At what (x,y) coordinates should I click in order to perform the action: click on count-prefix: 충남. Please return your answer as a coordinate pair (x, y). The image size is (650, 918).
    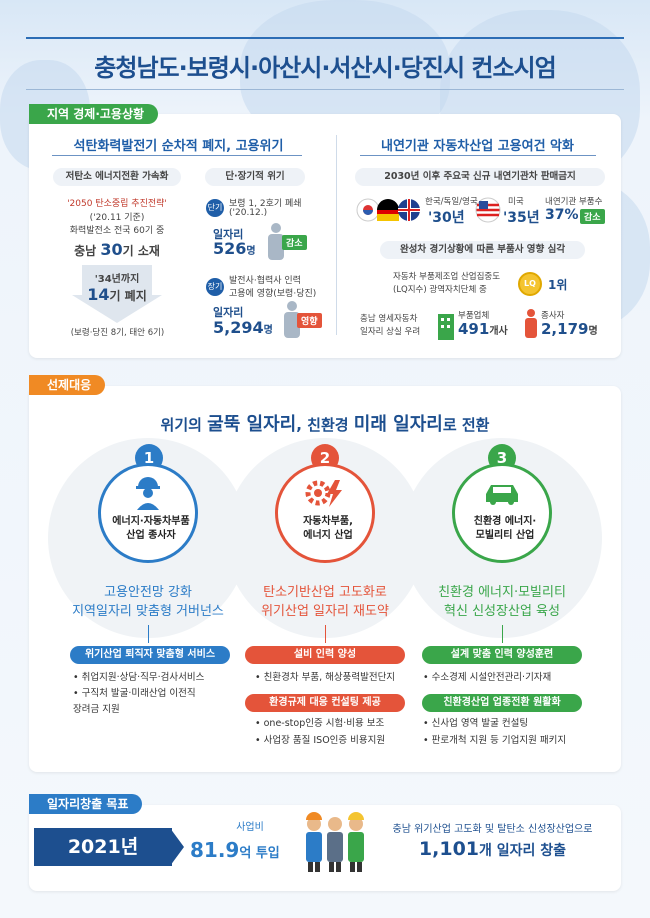
    Looking at the image, I should click on (85, 251).